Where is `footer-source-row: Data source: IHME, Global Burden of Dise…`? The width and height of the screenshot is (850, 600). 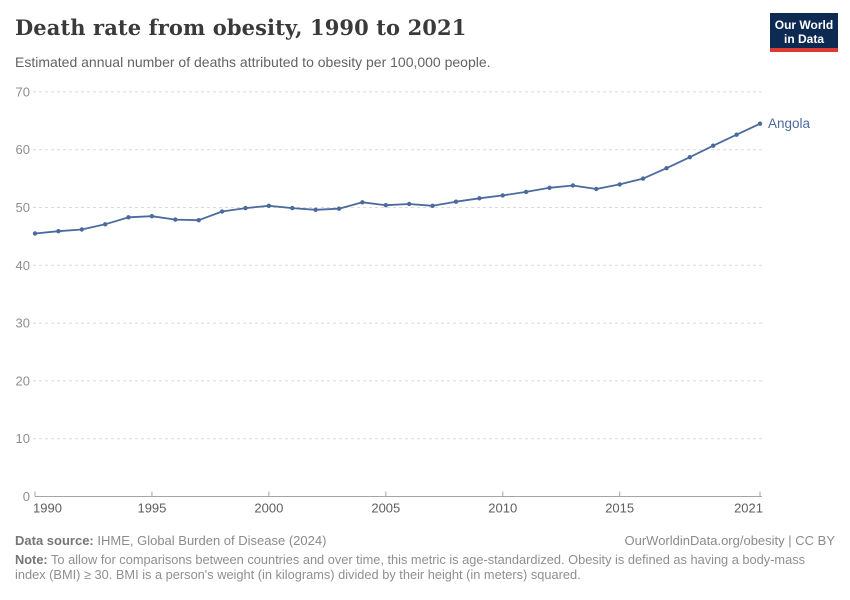 footer-source-row: Data source: IHME, Global Burden of Dise… is located at coordinates (425, 540).